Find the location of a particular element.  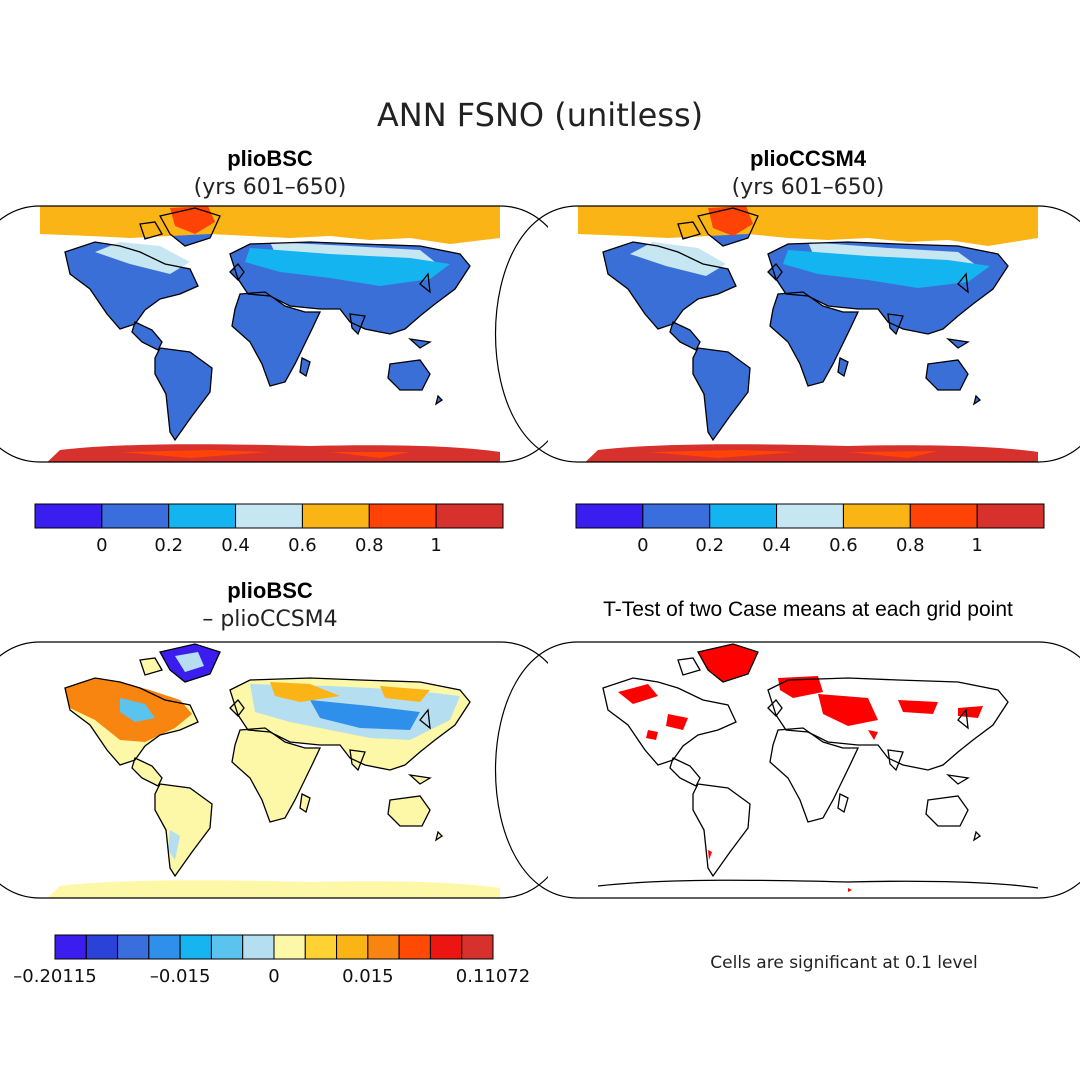

diff-eurasia-blue is located at coordinates (365, 715).